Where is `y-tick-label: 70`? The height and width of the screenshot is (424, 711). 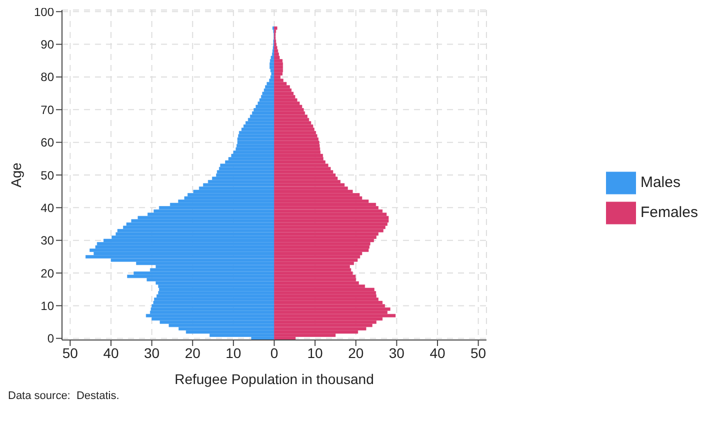
y-tick-label: 70 is located at coordinates (47, 109).